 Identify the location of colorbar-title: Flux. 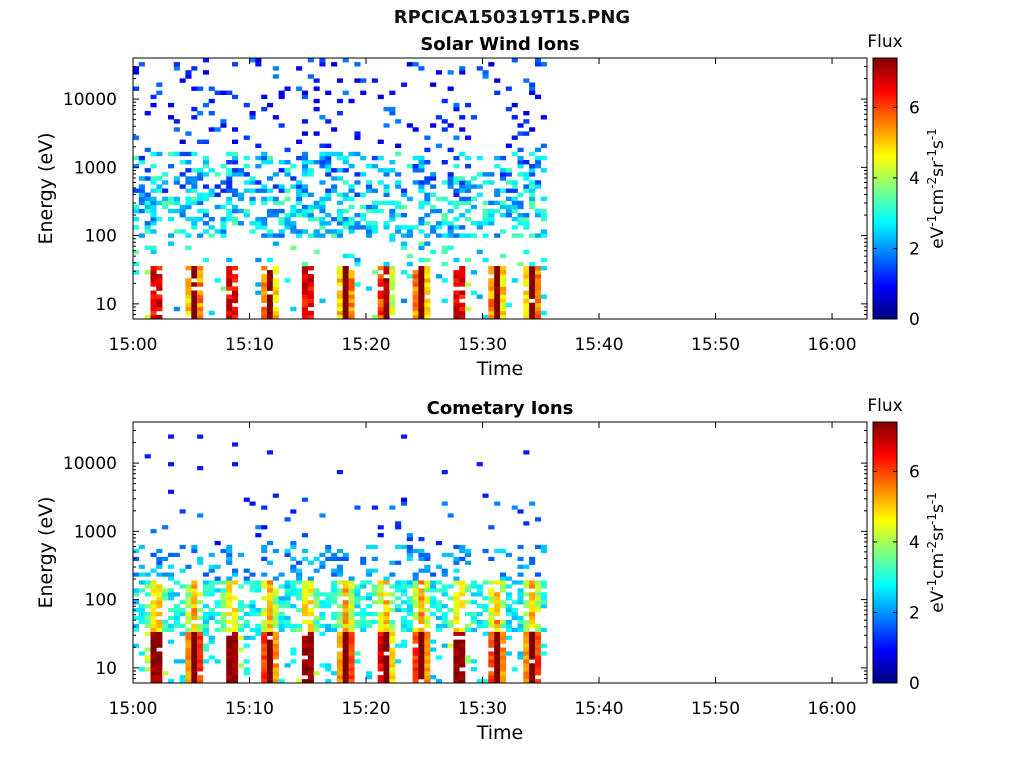
(884, 42).